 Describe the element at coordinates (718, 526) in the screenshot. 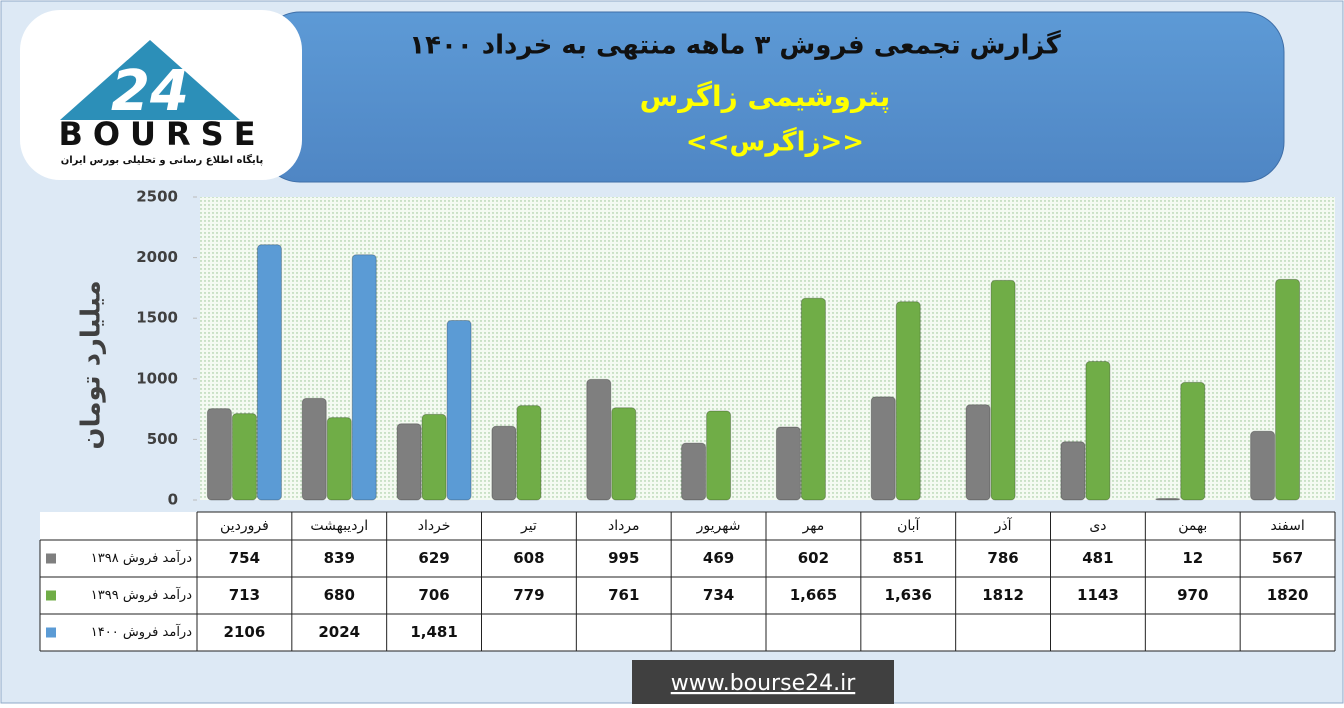

I see `x-tick-label: شهریور` at that location.